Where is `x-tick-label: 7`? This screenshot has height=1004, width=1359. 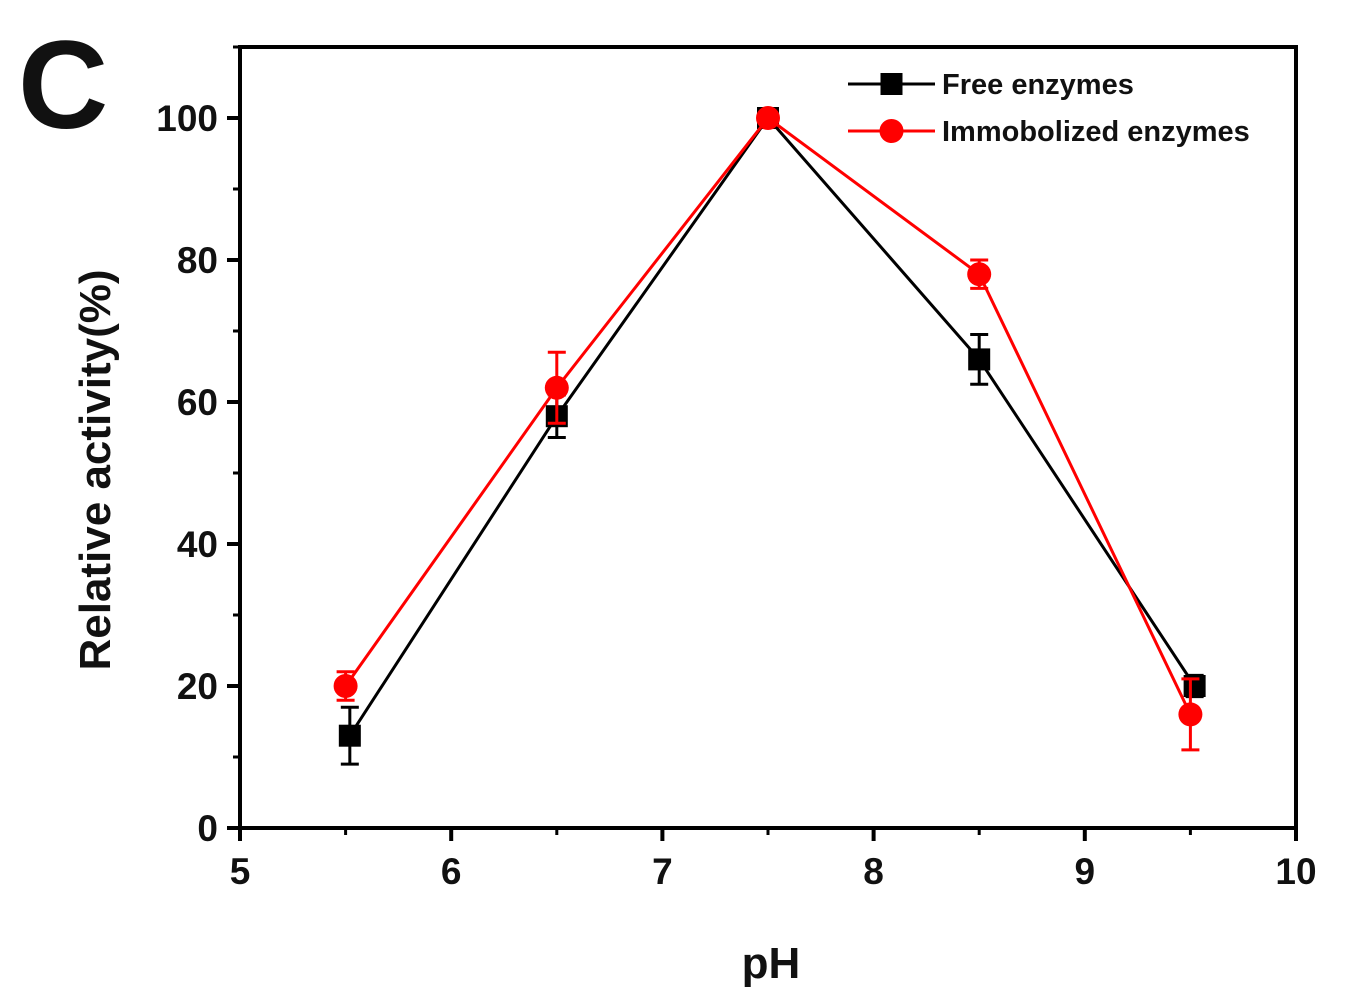 x-tick-label: 7 is located at coordinates (662, 871).